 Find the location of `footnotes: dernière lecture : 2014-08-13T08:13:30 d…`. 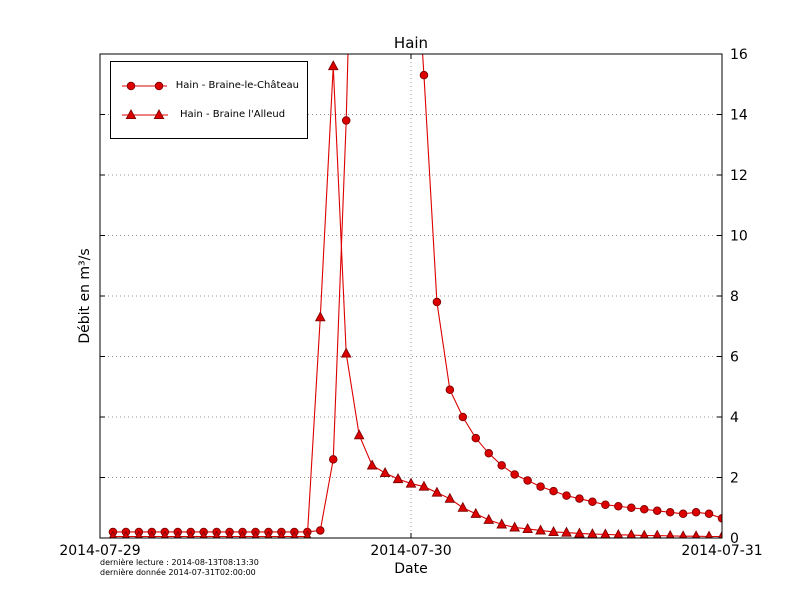

footnotes: dernière lecture : 2014-08-13T08:13:30 d… is located at coordinates (179, 568).